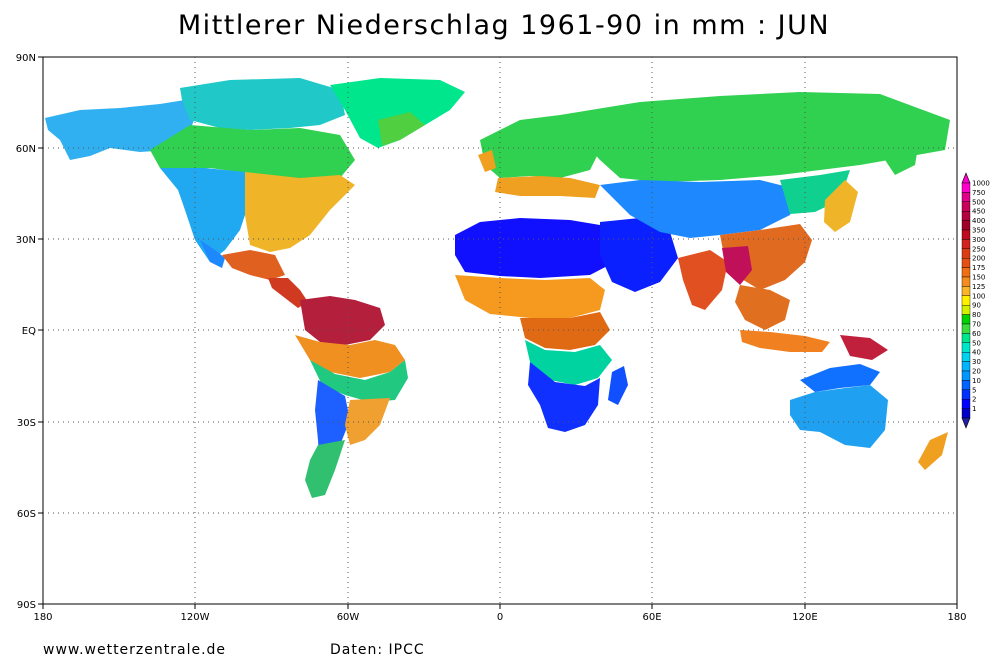 Image resolution: width=1008 pixels, height=667 pixels. What do you see at coordinates (976, 315) in the screenshot?
I see `colorbar-label: 80` at bounding box center [976, 315].